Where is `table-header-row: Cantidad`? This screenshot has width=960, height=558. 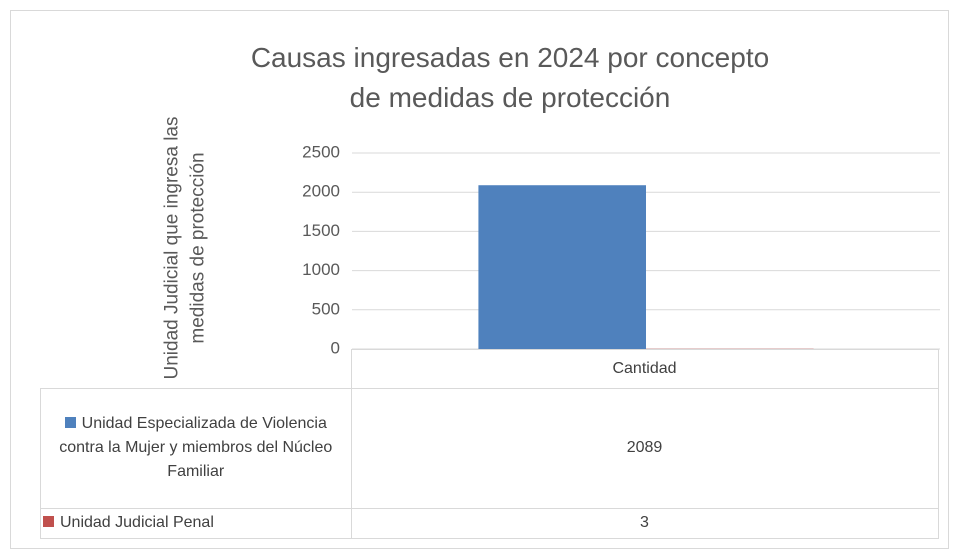
table-header-row: Cantidad is located at coordinates (489, 369).